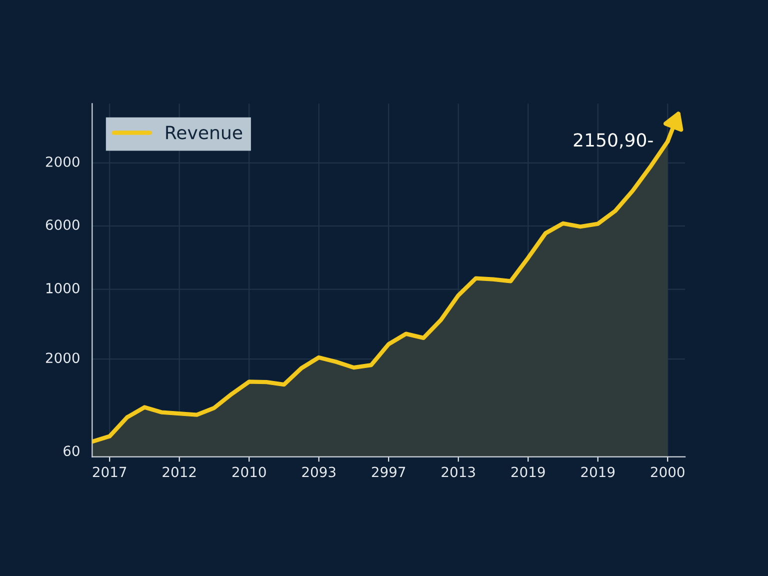 This screenshot has height=576, width=768. What do you see at coordinates (63, 288) in the screenshot?
I see `text: 1000` at bounding box center [63, 288].